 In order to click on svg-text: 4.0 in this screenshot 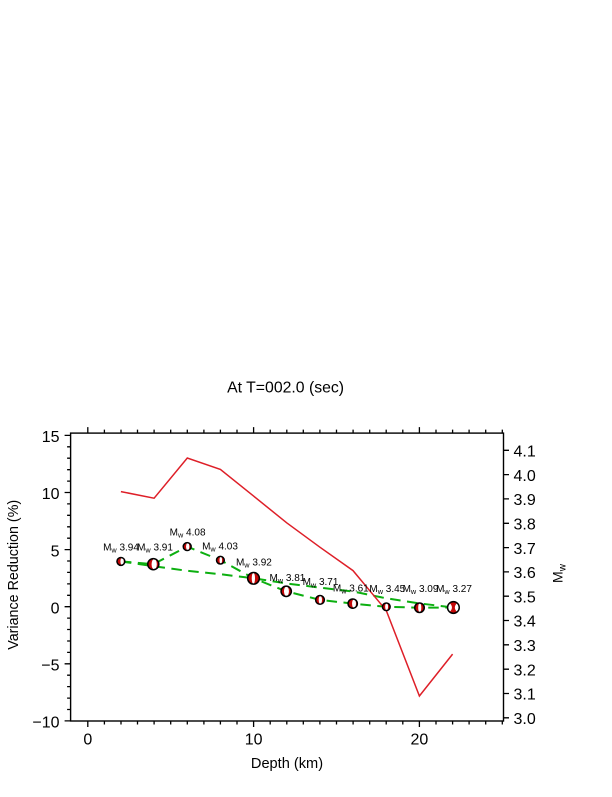, I will do `click(525, 476)`.